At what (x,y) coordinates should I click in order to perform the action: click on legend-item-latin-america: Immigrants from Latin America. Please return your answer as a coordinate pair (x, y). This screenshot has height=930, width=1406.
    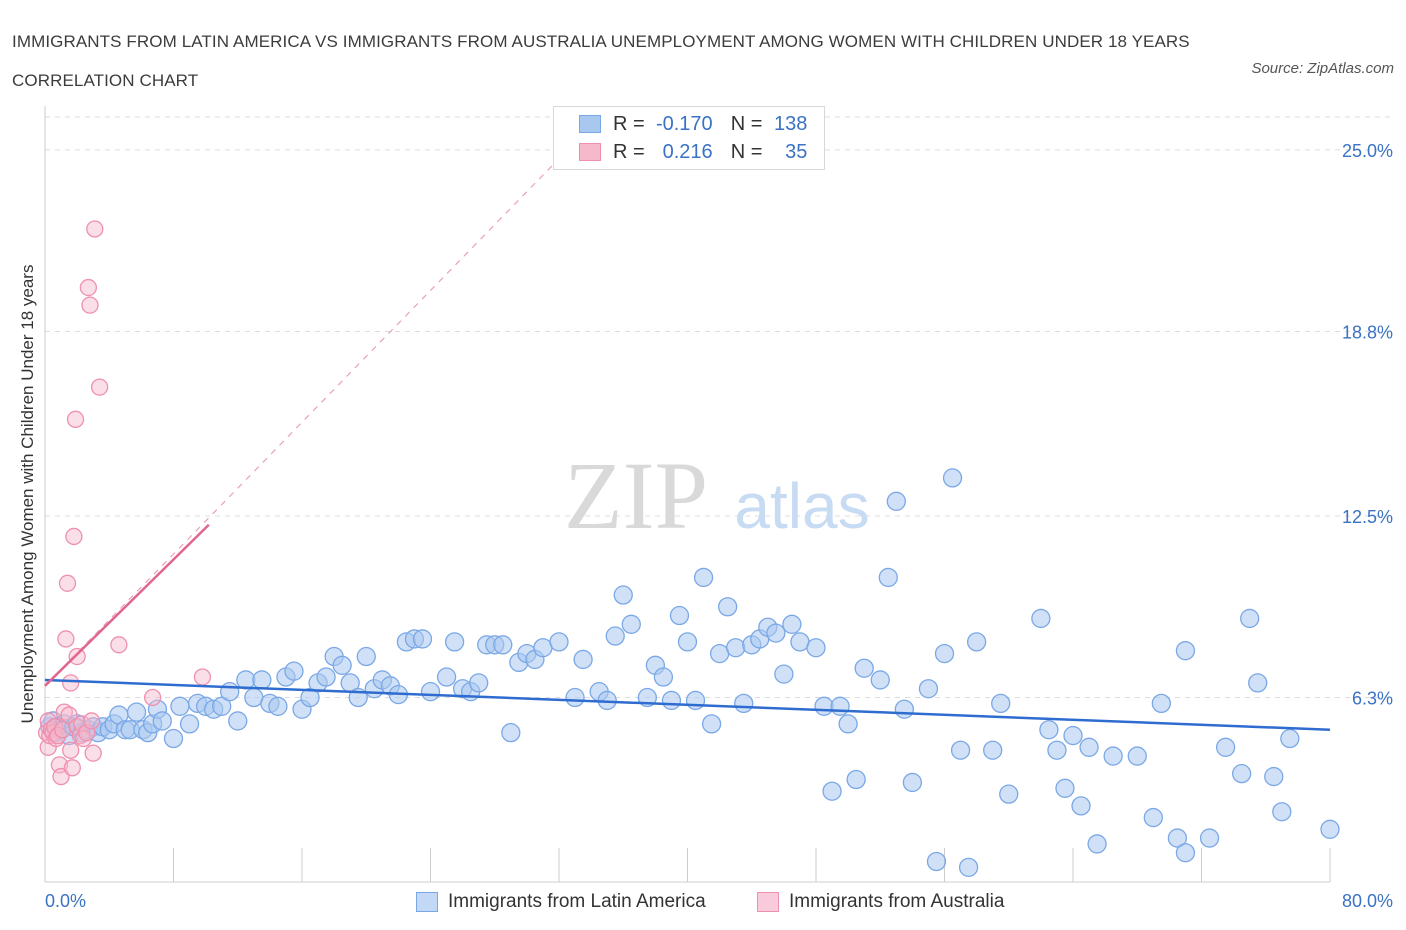
    Looking at the image, I should click on (561, 902).